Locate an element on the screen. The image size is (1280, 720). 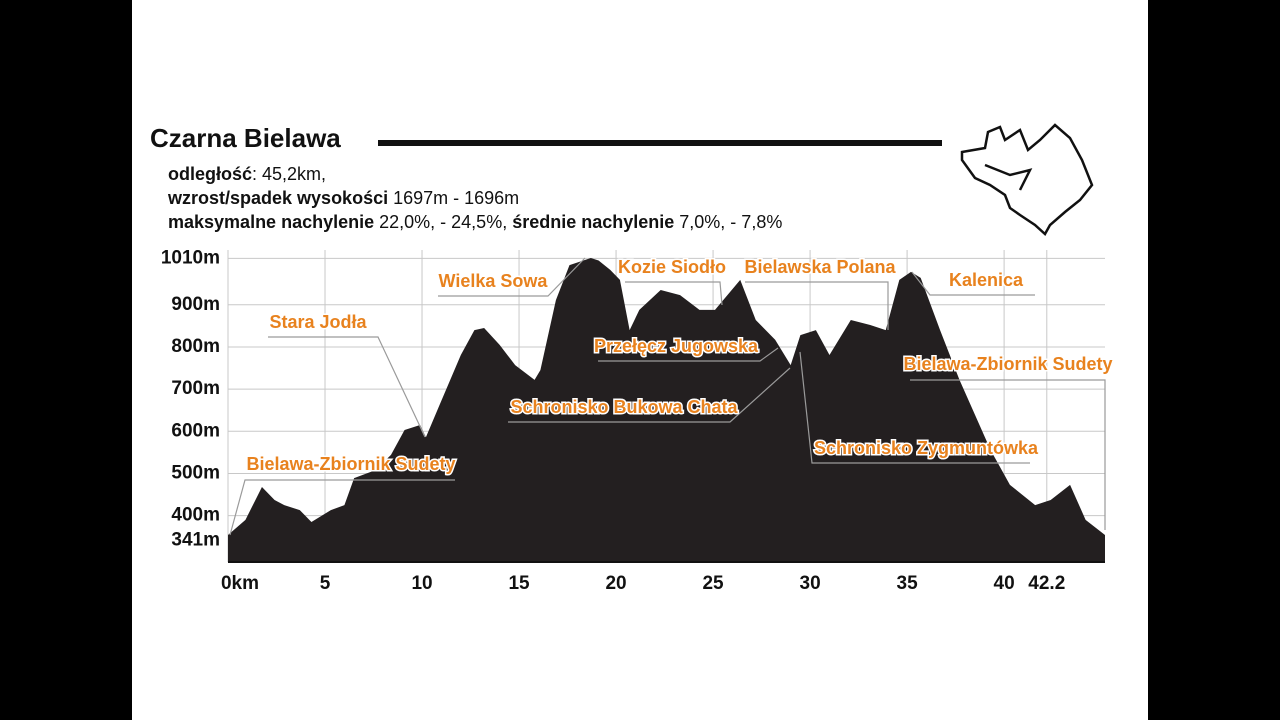
chart-title: Czarna Bielawa is located at coordinates (245, 138).